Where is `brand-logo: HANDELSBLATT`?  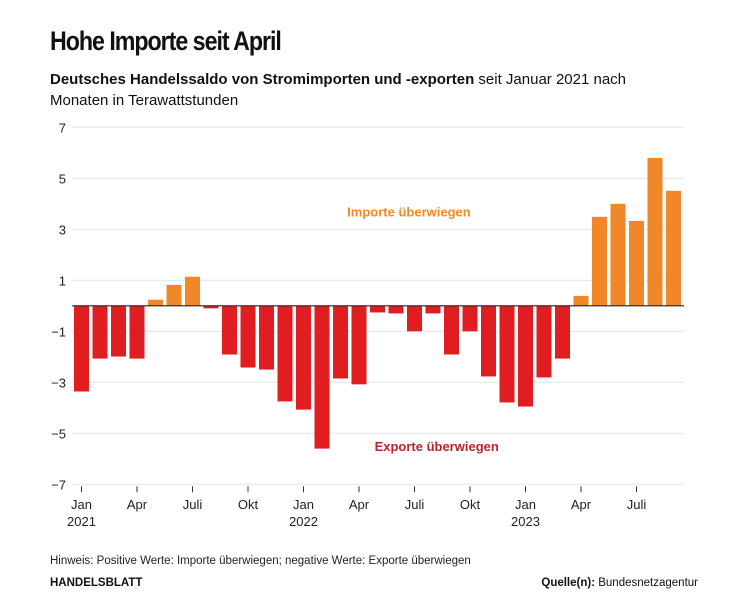
brand-logo: HANDELSBLATT is located at coordinates (96, 583).